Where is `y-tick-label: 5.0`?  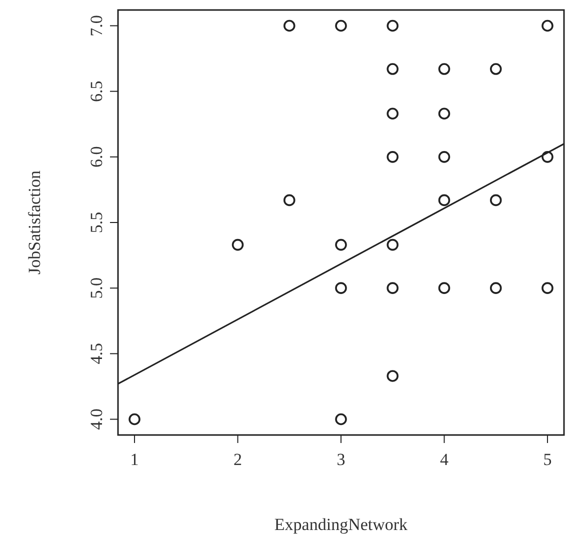 y-tick-label: 5.0 is located at coordinates (96, 288).